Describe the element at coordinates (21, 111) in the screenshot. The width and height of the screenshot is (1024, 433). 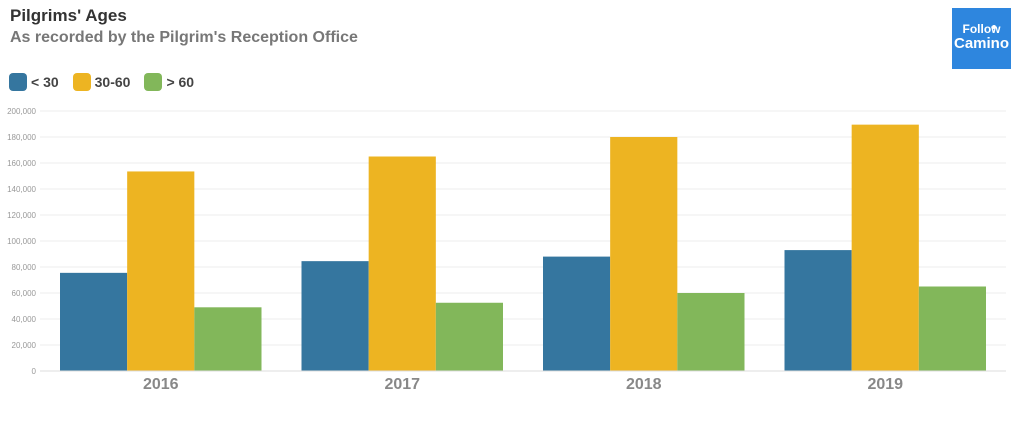
I see `y-tick-label: 200,000` at that location.